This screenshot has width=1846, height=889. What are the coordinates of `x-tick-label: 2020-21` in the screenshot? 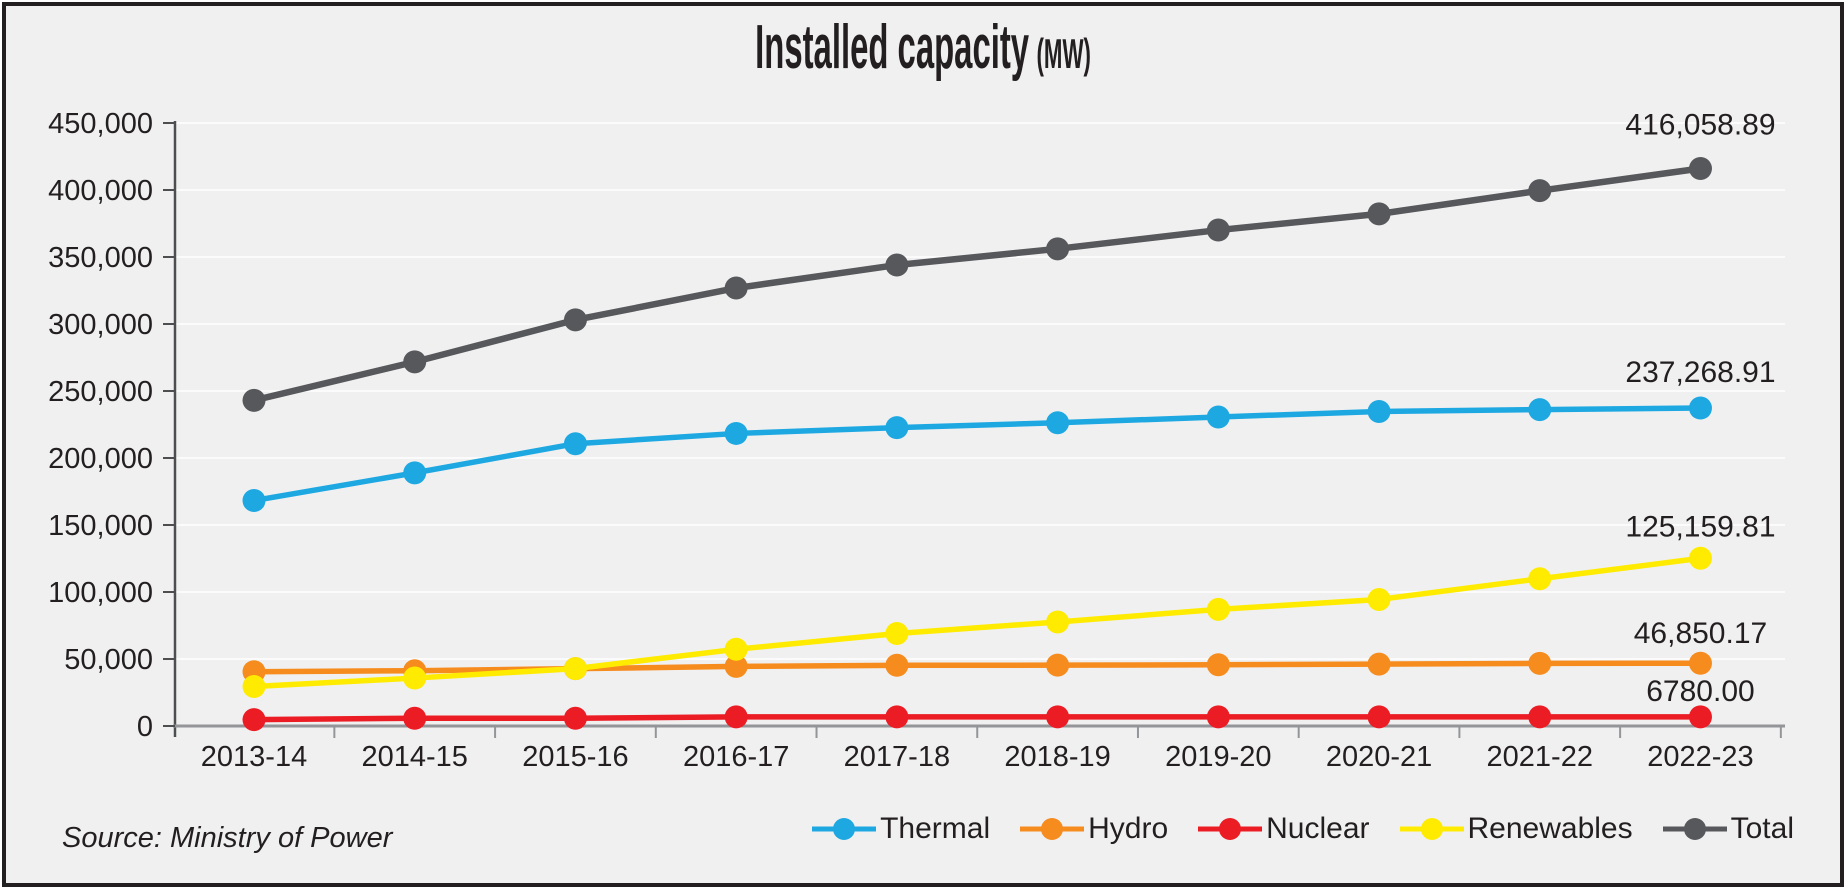 It's located at (1379, 757).